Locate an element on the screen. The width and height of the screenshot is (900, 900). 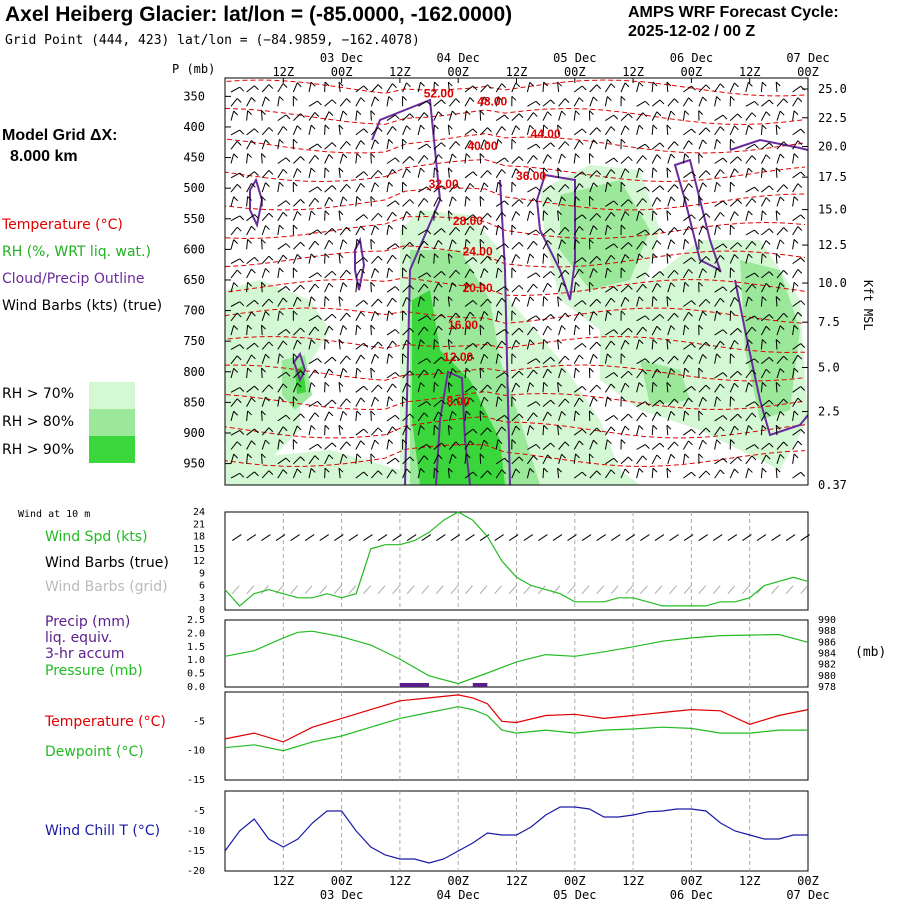
rh-legend-80: RH > 80% is located at coordinates (38, 422).